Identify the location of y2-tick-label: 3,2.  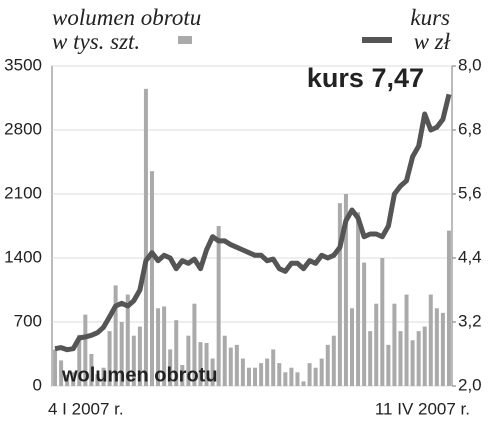
(470, 320).